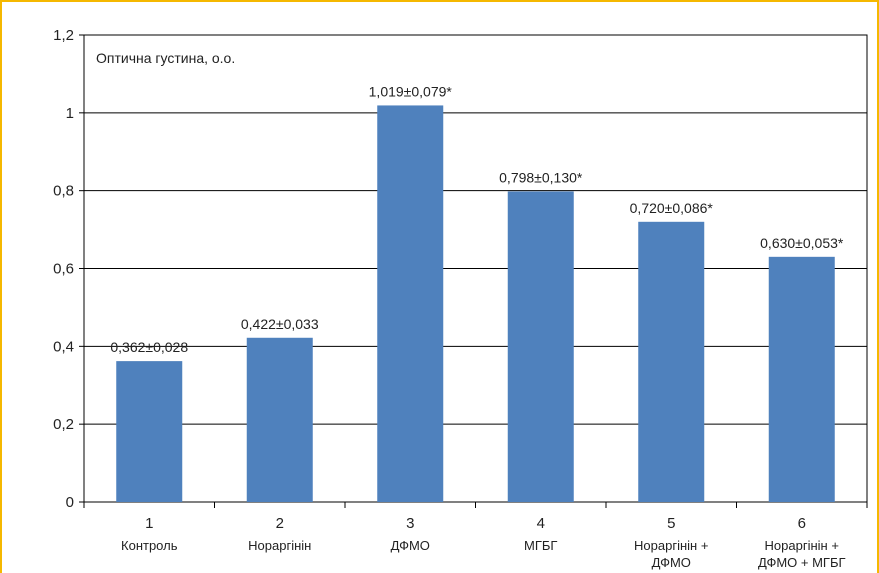 The width and height of the screenshot is (879, 573). Describe the element at coordinates (802, 243) in the screenshot. I see `data-label: 0,630±0,053*` at that location.